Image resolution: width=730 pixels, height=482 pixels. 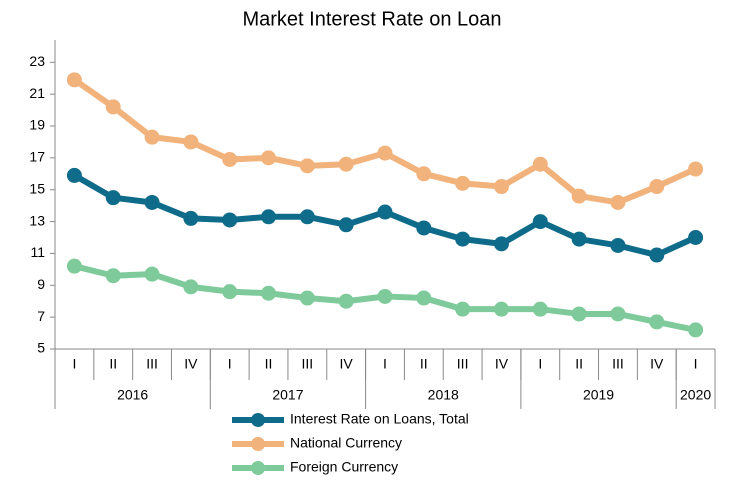 What do you see at coordinates (37, 157) in the screenshot?
I see `y-tick-label: 17` at bounding box center [37, 157].